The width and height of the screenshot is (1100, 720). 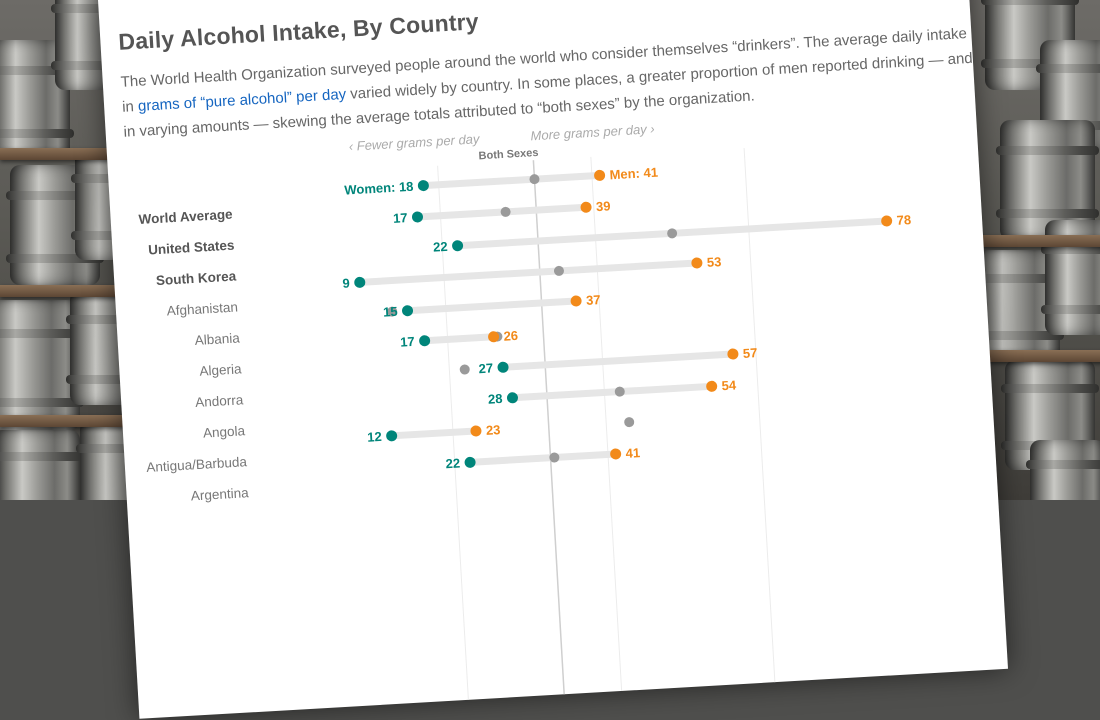 What do you see at coordinates (729, 385) in the screenshot?
I see `men-value-label: 54` at bounding box center [729, 385].